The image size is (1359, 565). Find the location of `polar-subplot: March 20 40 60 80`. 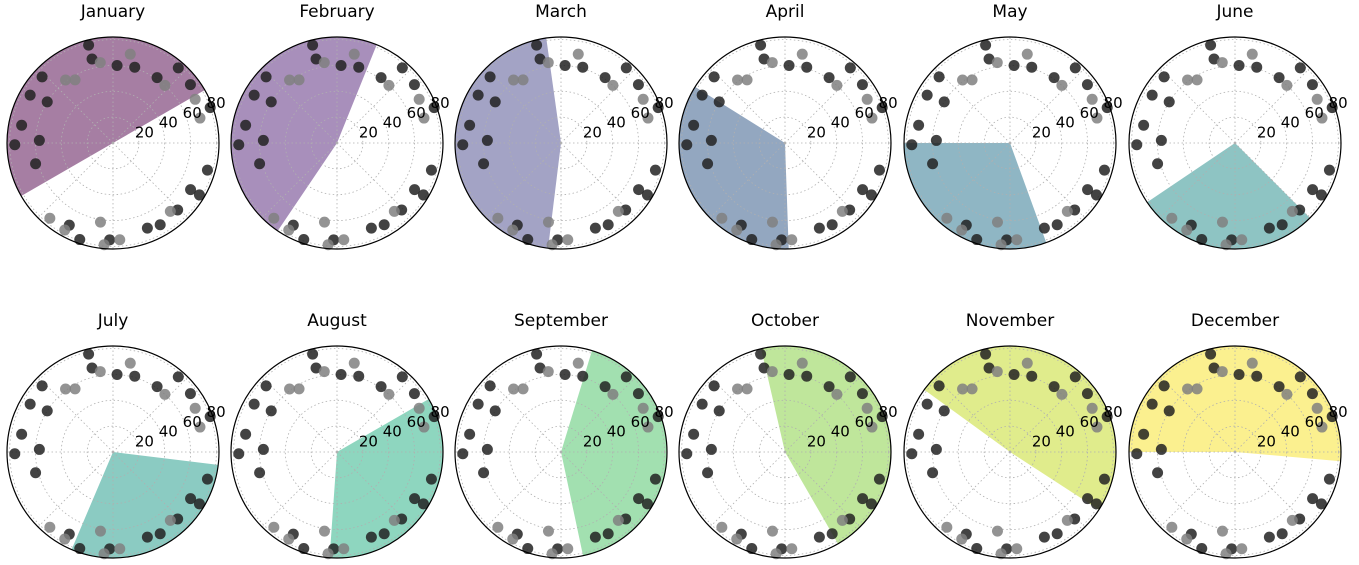

polar-subplot: March 20 40 60 80 is located at coordinates (564, 126).